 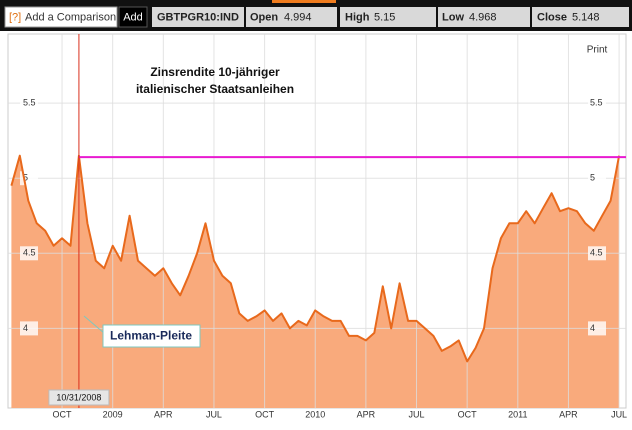 What do you see at coordinates (597, 50) in the screenshot?
I see `print-link: Print` at bounding box center [597, 50].